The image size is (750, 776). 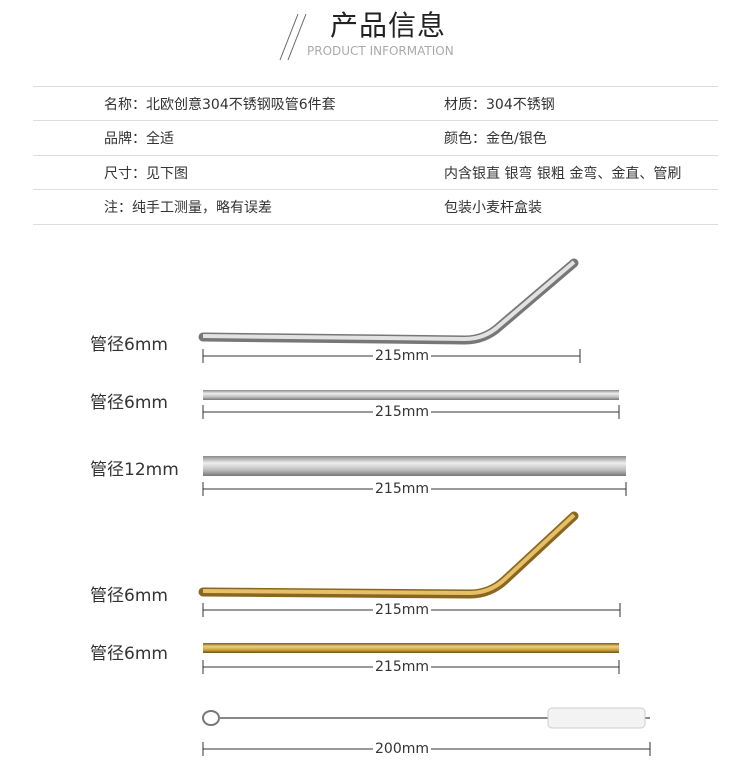 What do you see at coordinates (426, 718) in the screenshot?
I see `cleaning-brush` at bounding box center [426, 718].